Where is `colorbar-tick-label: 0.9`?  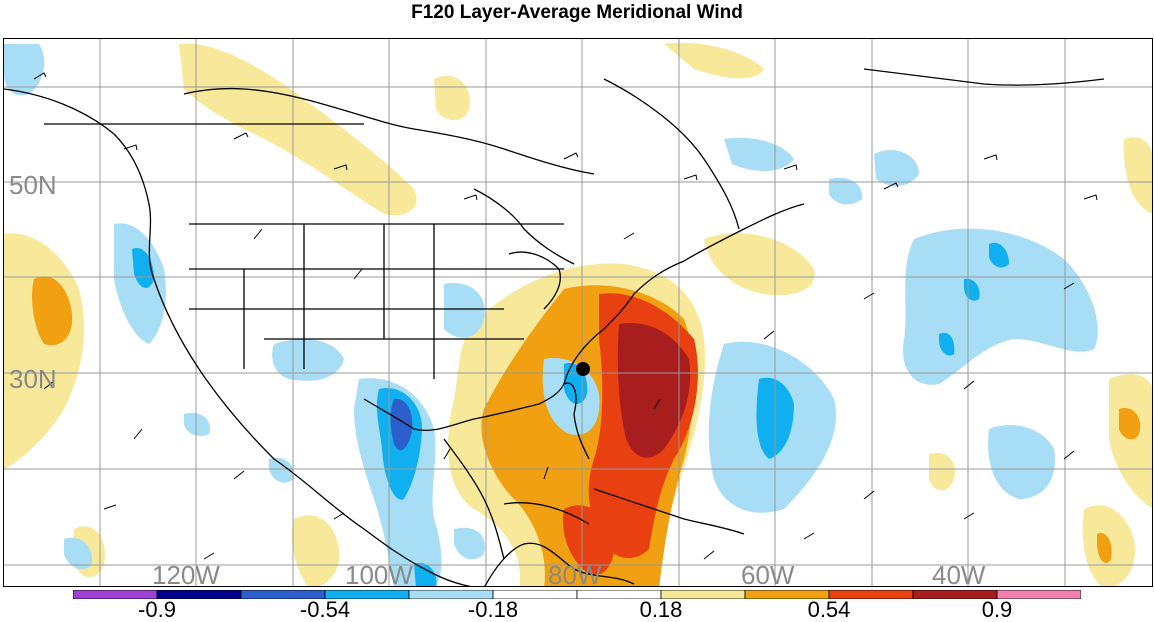
colorbar-tick-label: 0.9 is located at coordinates (997, 609).